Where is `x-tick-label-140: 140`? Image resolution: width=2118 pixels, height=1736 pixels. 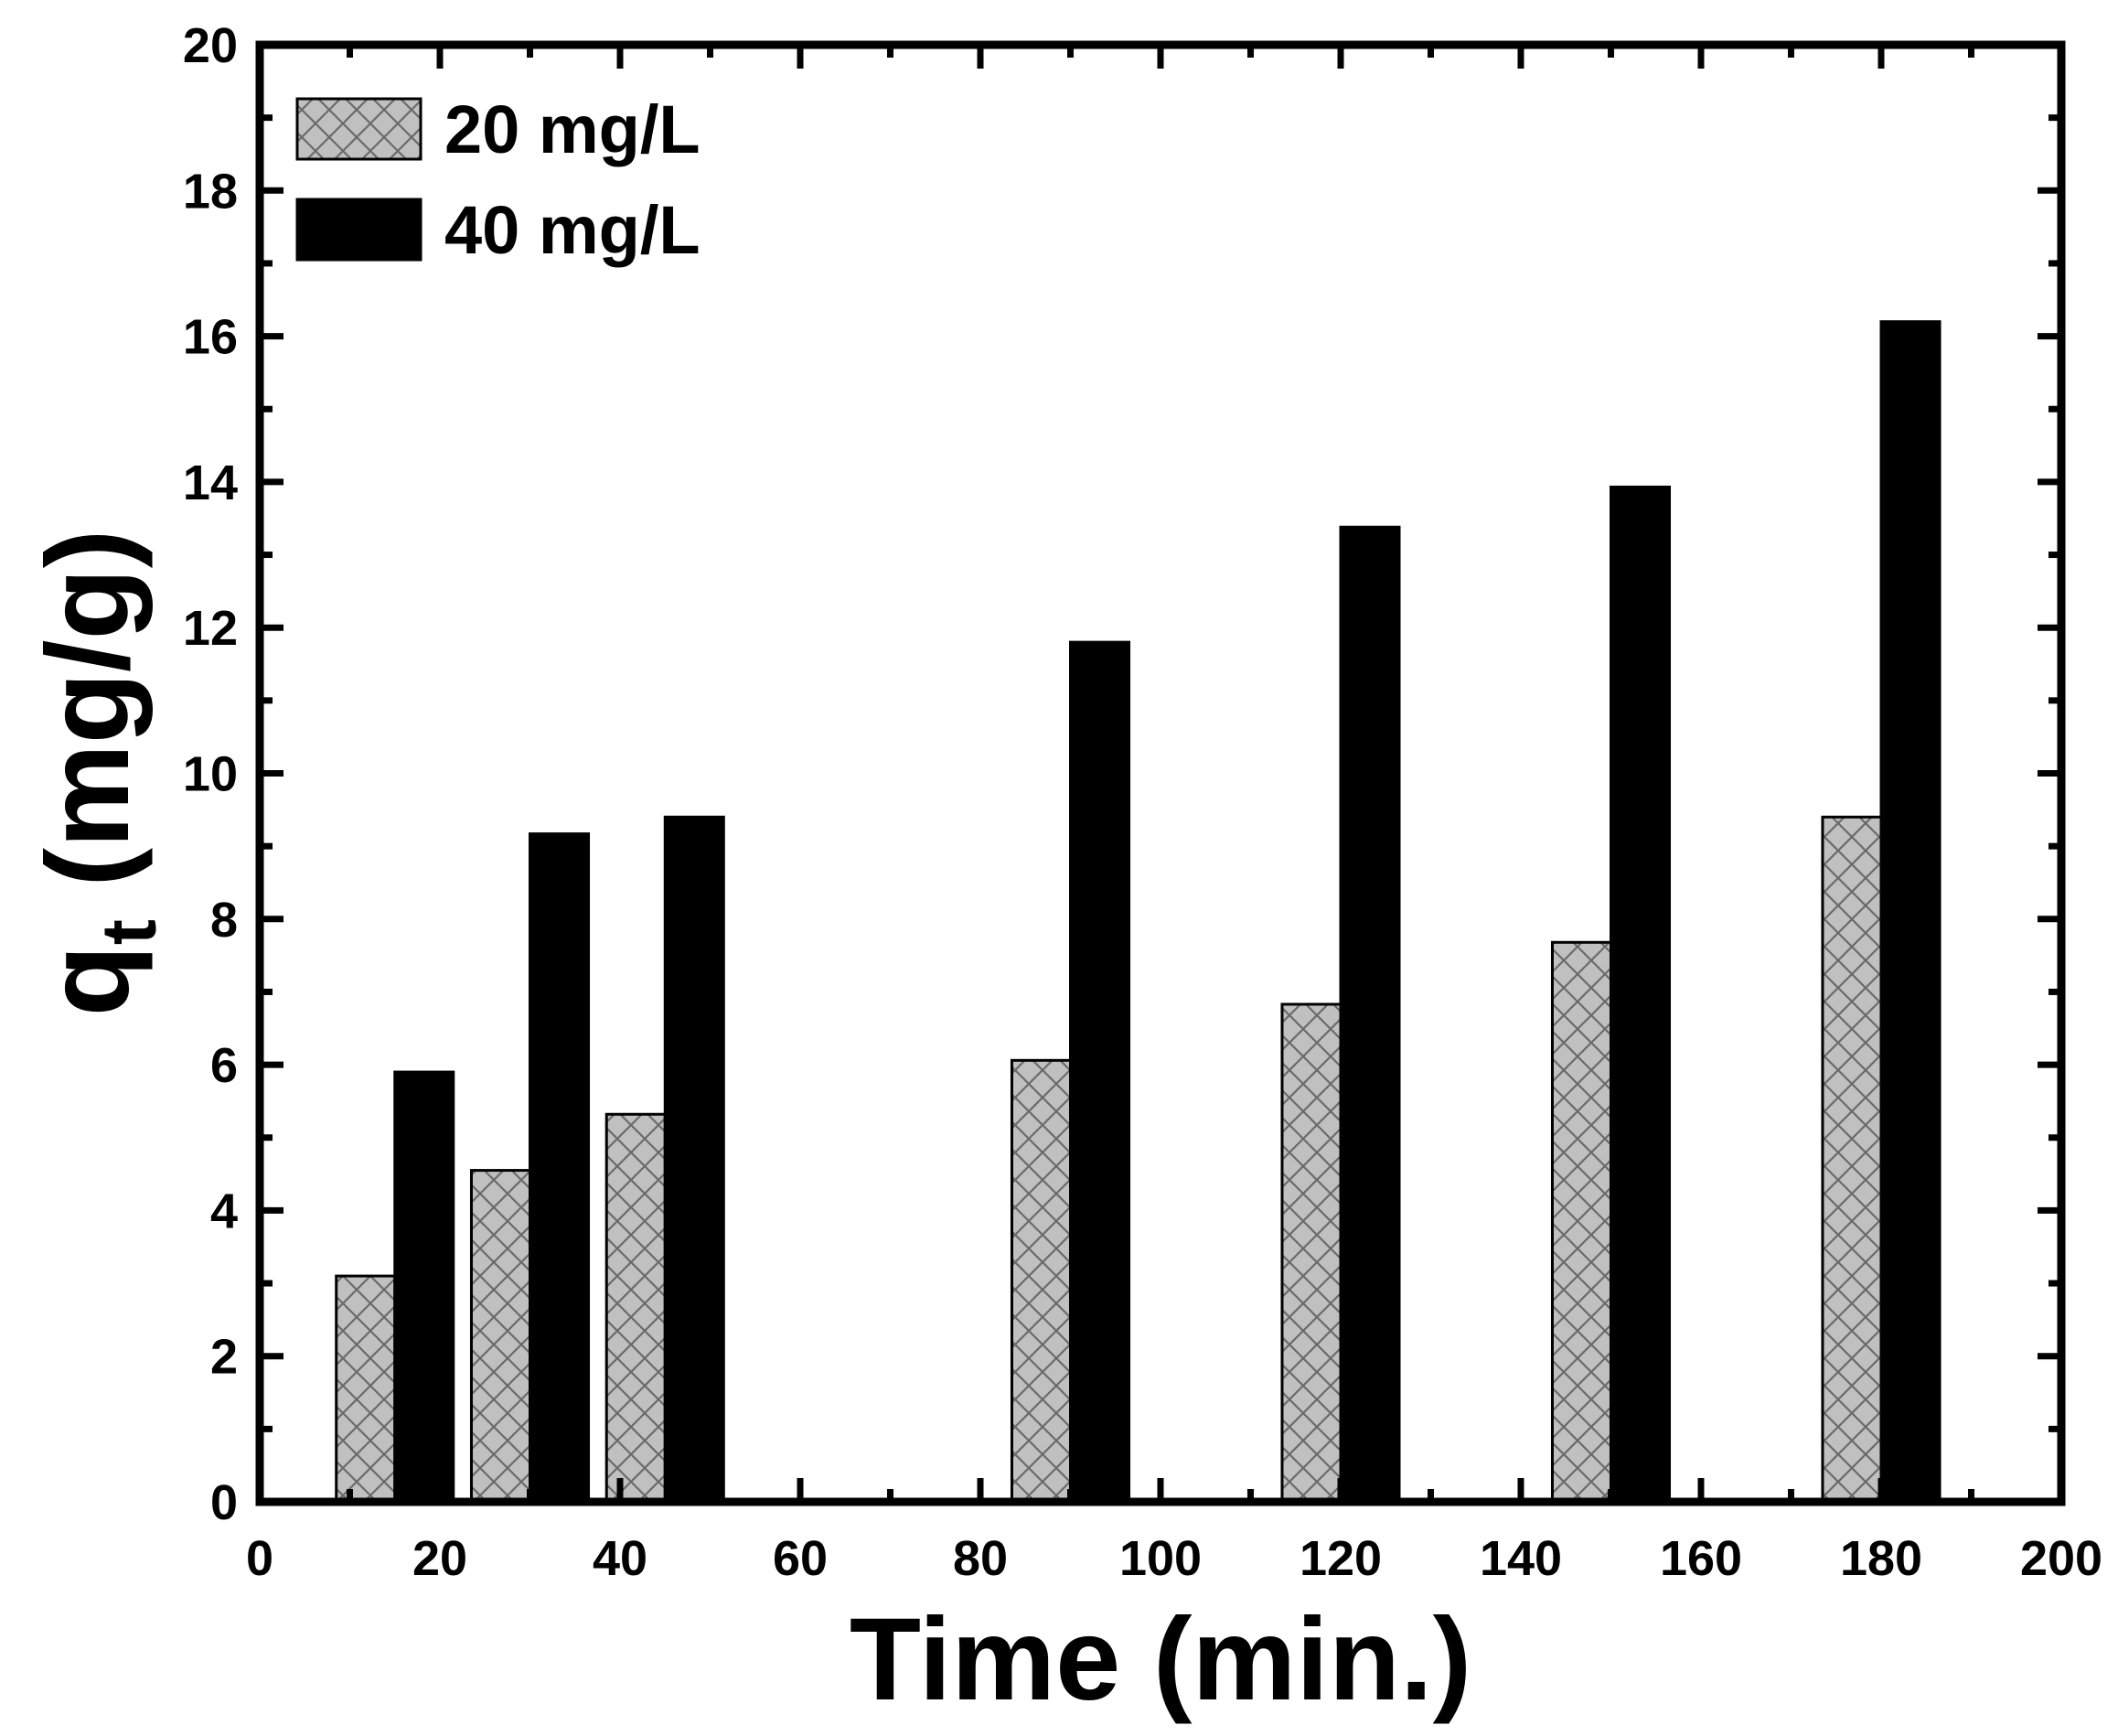
x-tick-label-140: 140 is located at coordinates (1521, 1558).